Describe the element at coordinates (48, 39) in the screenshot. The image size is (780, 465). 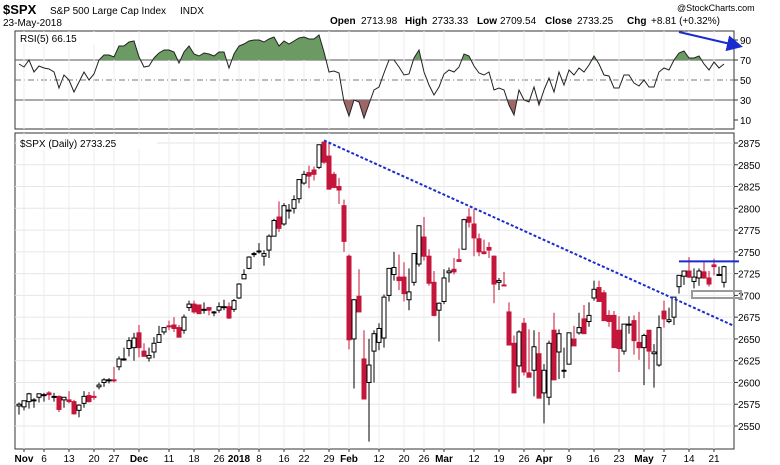
I see `rsi-label: RSI(5) 66.15` at that location.